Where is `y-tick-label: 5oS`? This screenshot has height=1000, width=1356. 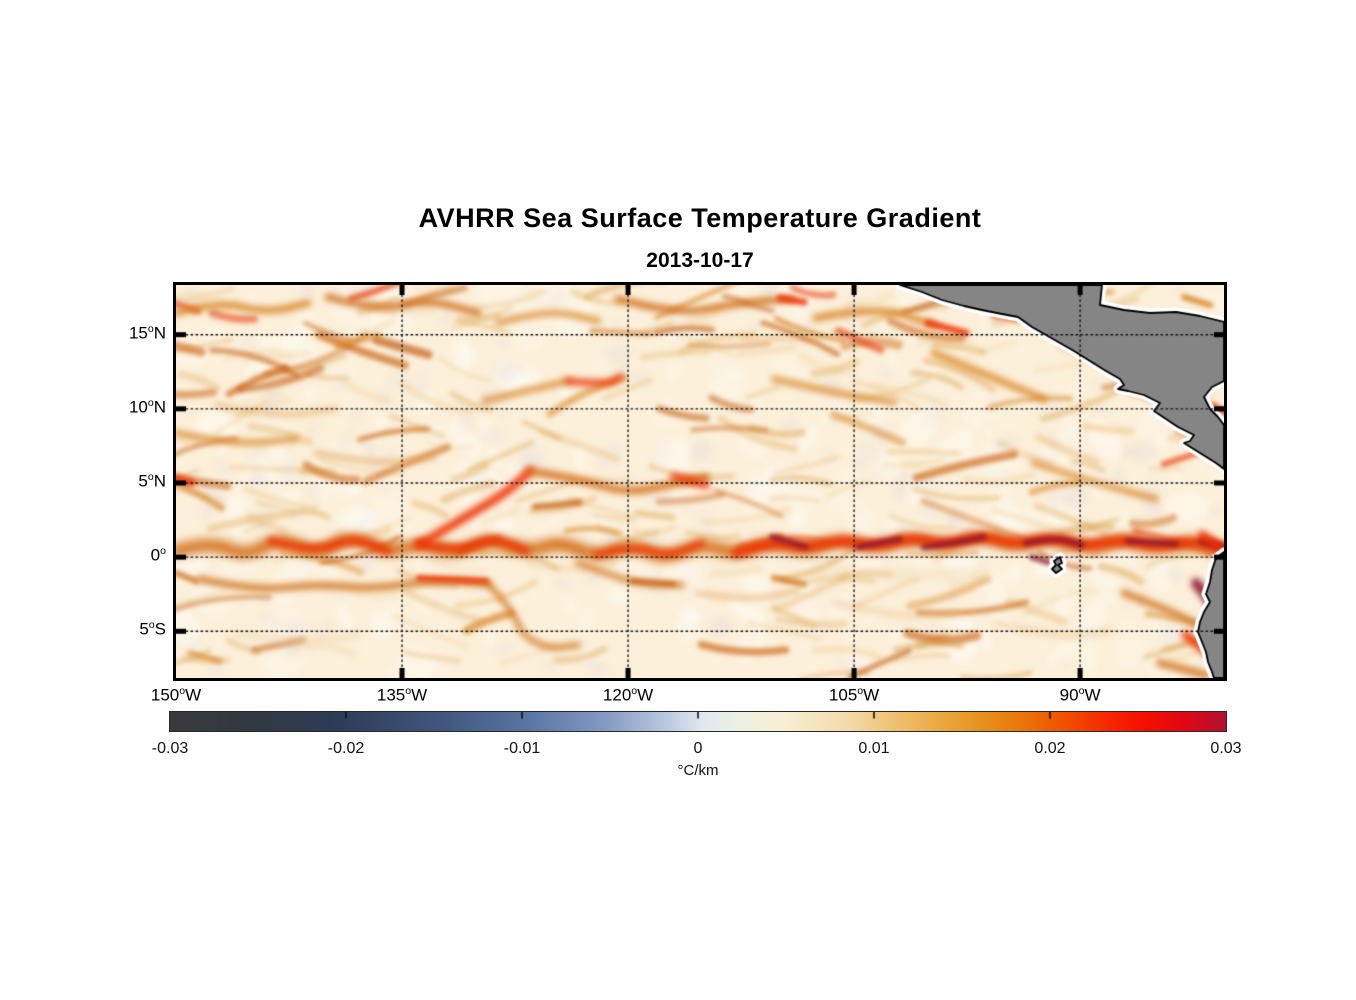
y-tick-label: 5oS is located at coordinates (152, 629).